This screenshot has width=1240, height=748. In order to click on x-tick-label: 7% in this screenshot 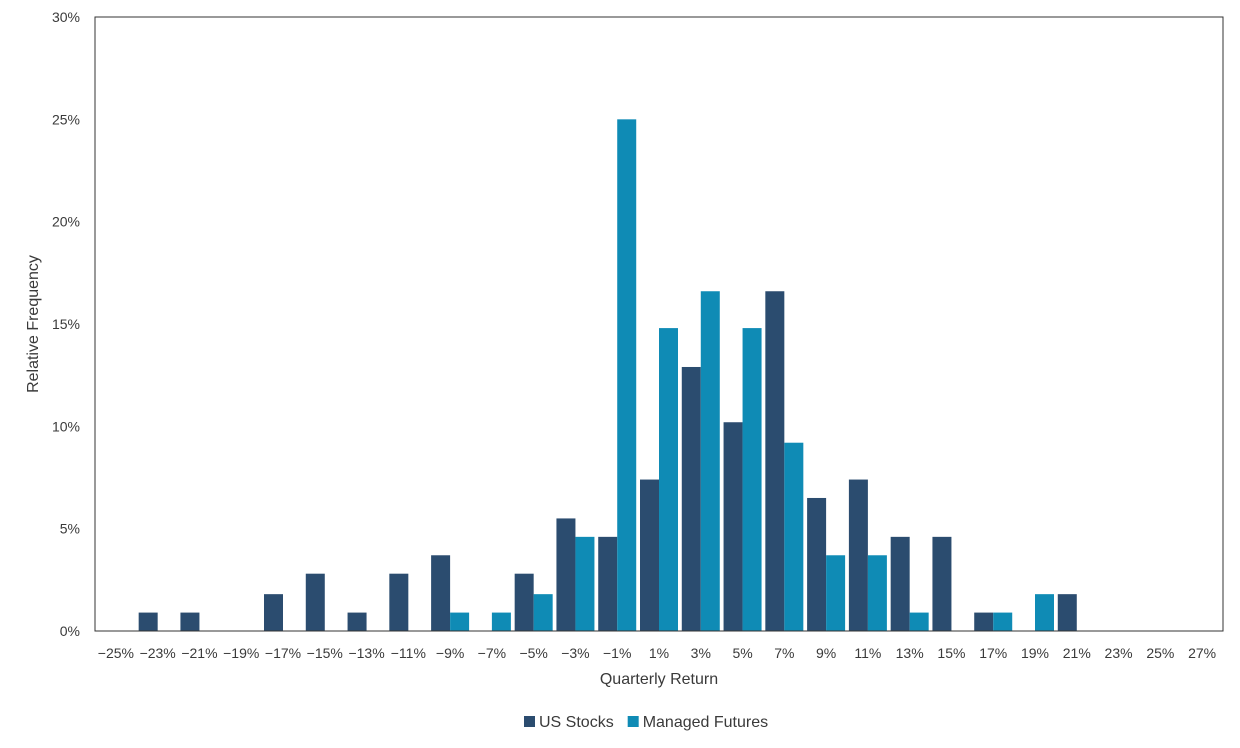, I will do `click(784, 653)`.